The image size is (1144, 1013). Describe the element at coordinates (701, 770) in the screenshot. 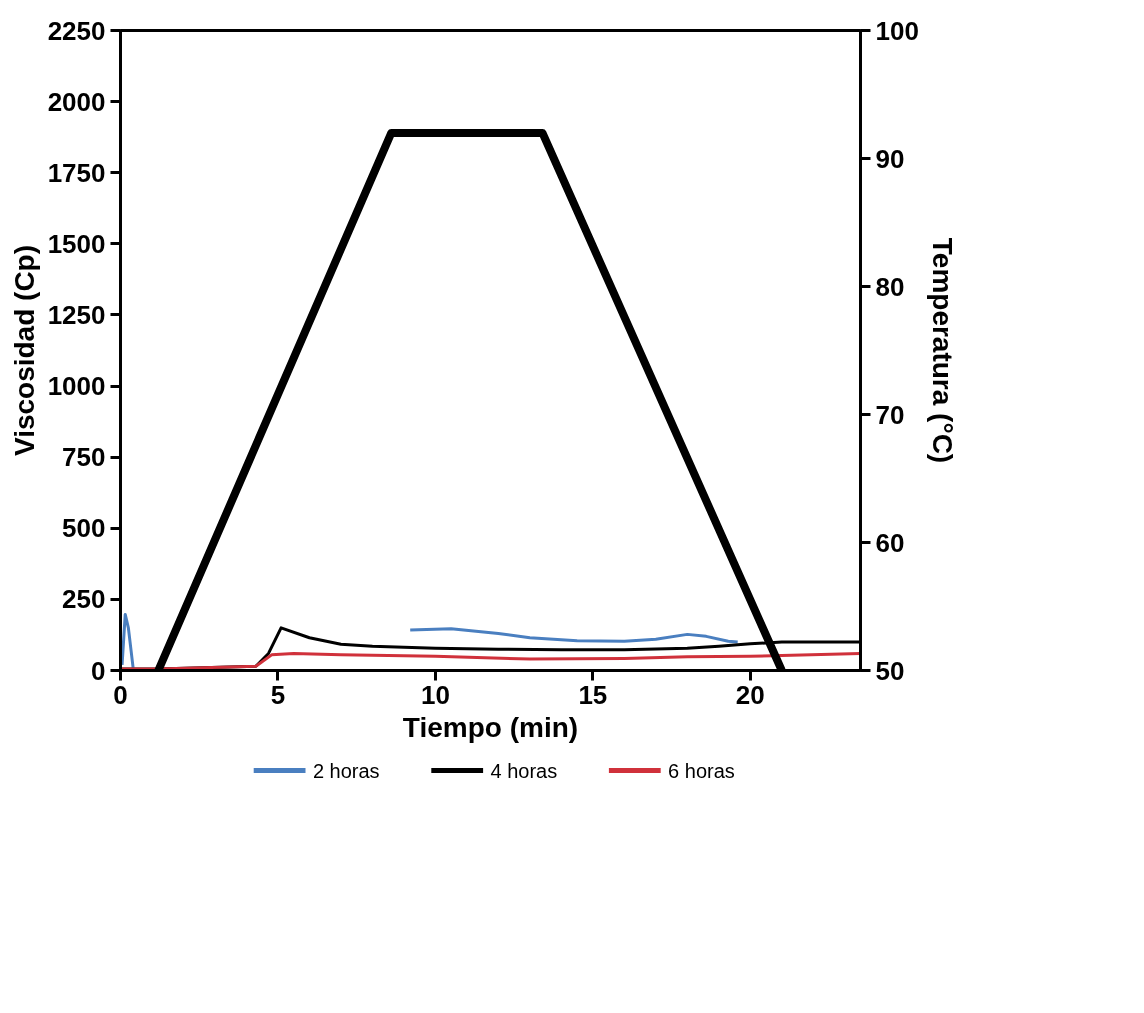

I see `legend-label: 6 horas` at that location.